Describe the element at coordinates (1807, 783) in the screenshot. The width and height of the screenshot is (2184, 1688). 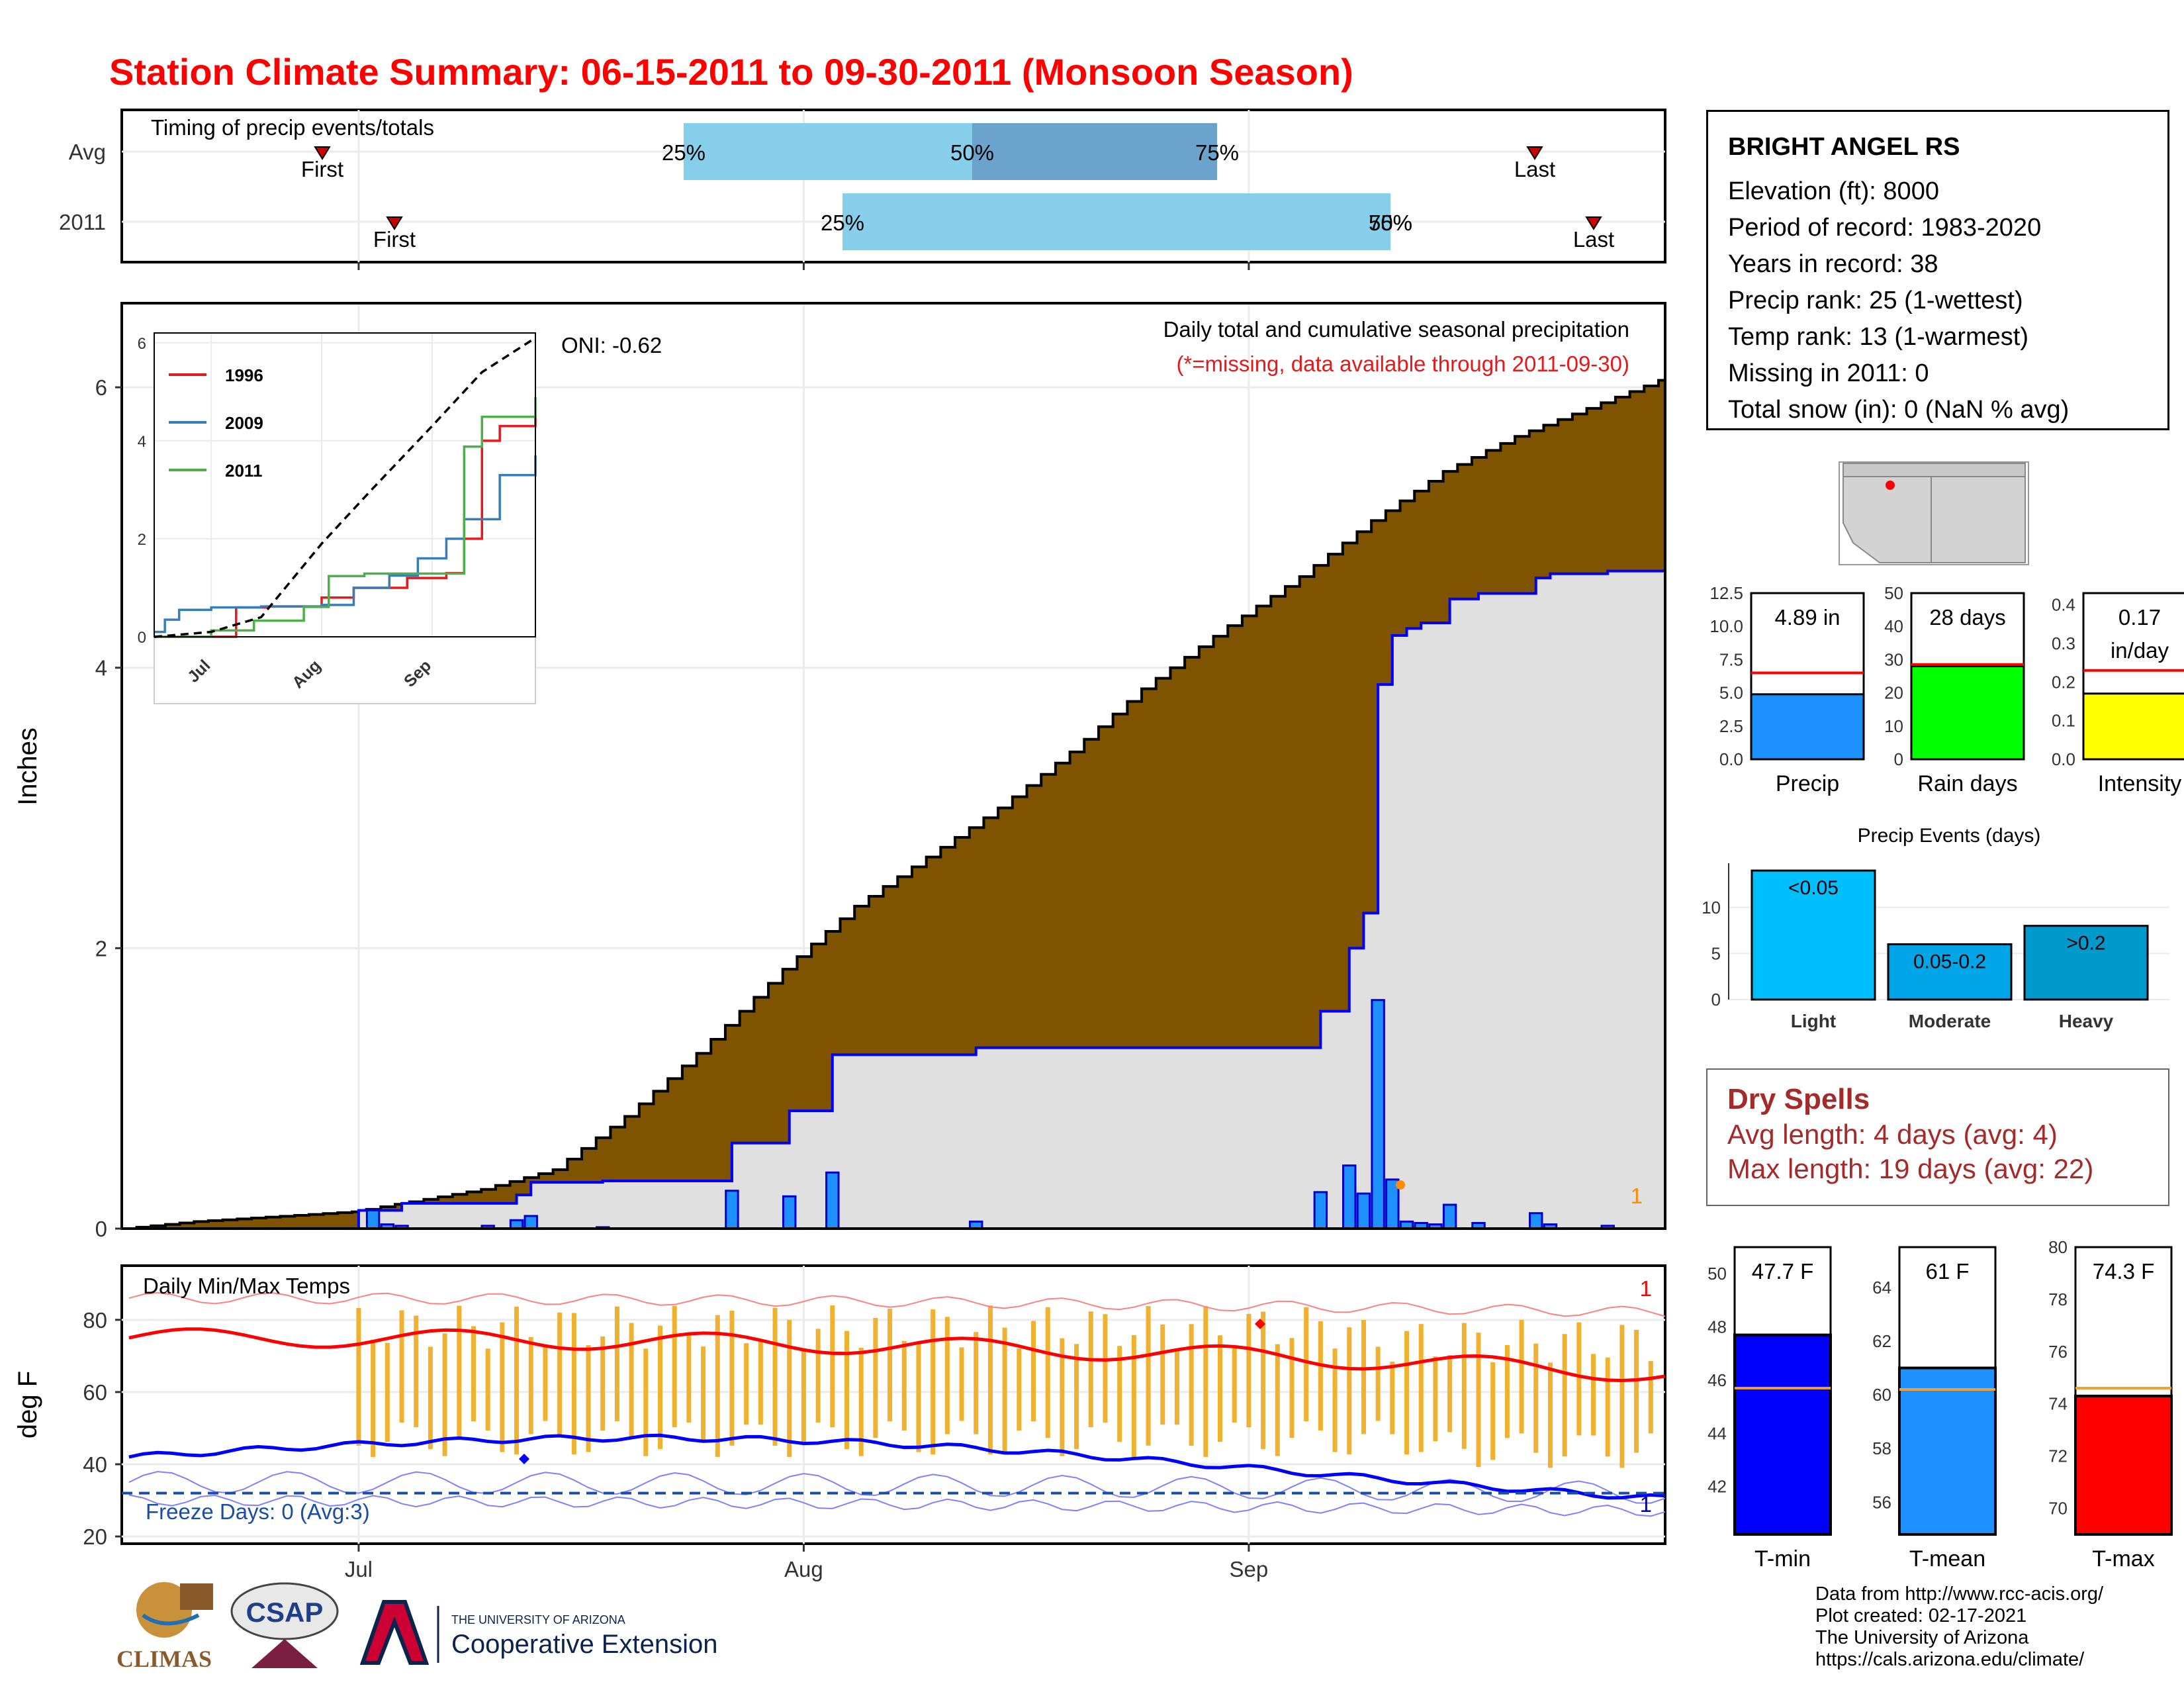
I see `mini-bar-caption: Precip` at that location.